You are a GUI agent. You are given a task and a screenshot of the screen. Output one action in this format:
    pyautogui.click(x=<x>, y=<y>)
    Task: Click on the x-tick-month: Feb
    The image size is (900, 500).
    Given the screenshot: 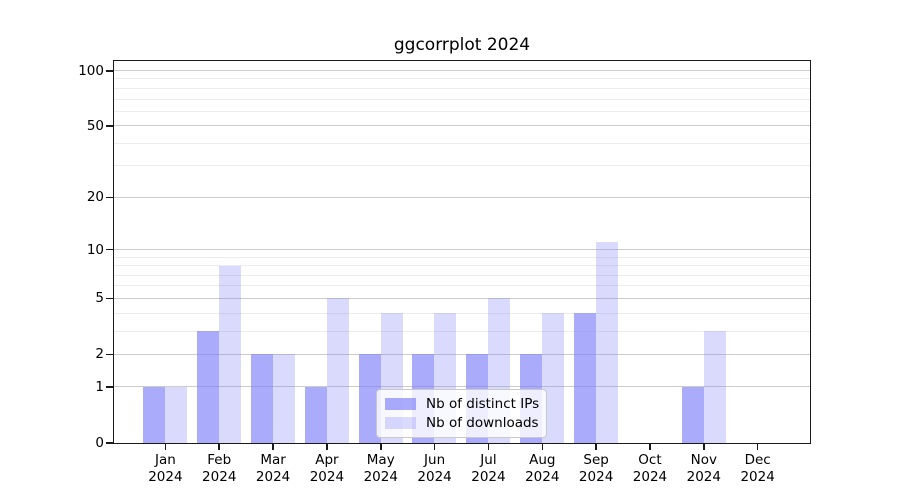 What is the action you would take?
    pyautogui.click(x=219, y=460)
    